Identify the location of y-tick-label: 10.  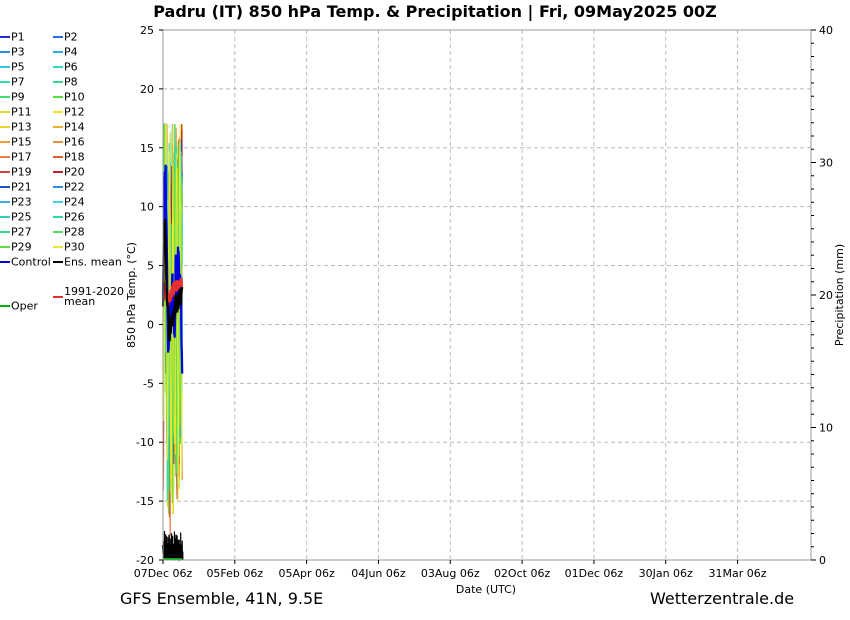
(147, 207).